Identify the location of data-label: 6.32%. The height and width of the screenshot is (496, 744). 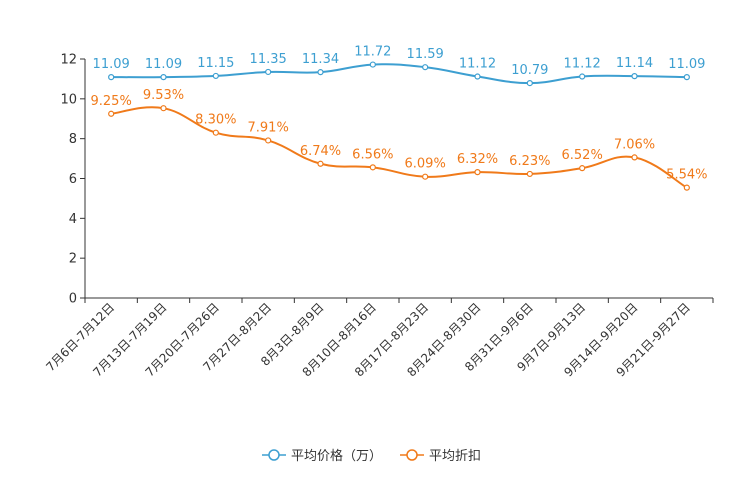
(477, 159).